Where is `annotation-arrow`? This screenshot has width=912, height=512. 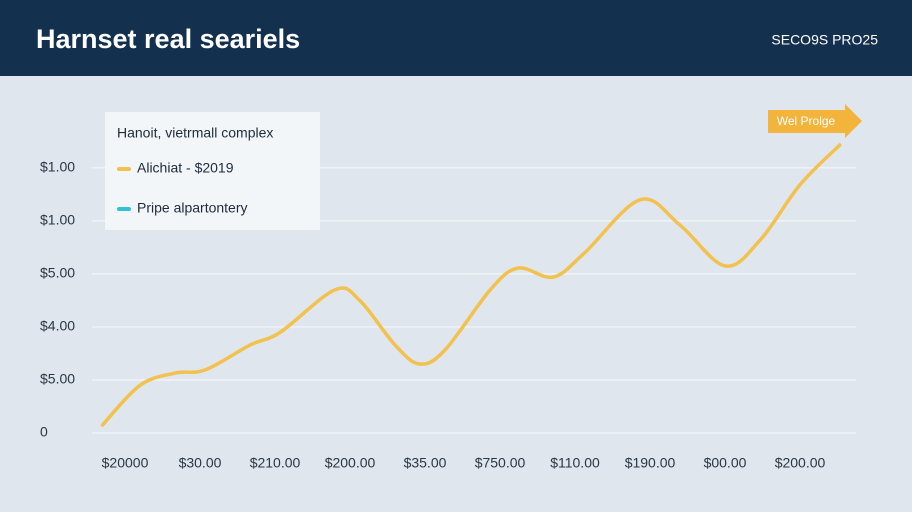 annotation-arrow is located at coordinates (815, 121).